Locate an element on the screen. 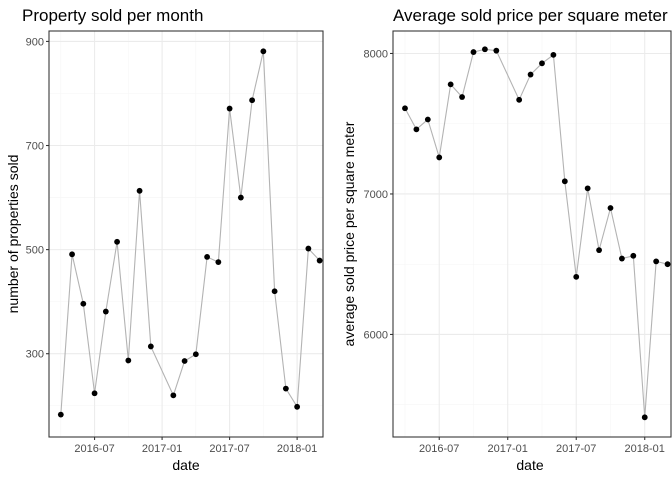  y-tick-label: 900 is located at coordinates (35, 42).